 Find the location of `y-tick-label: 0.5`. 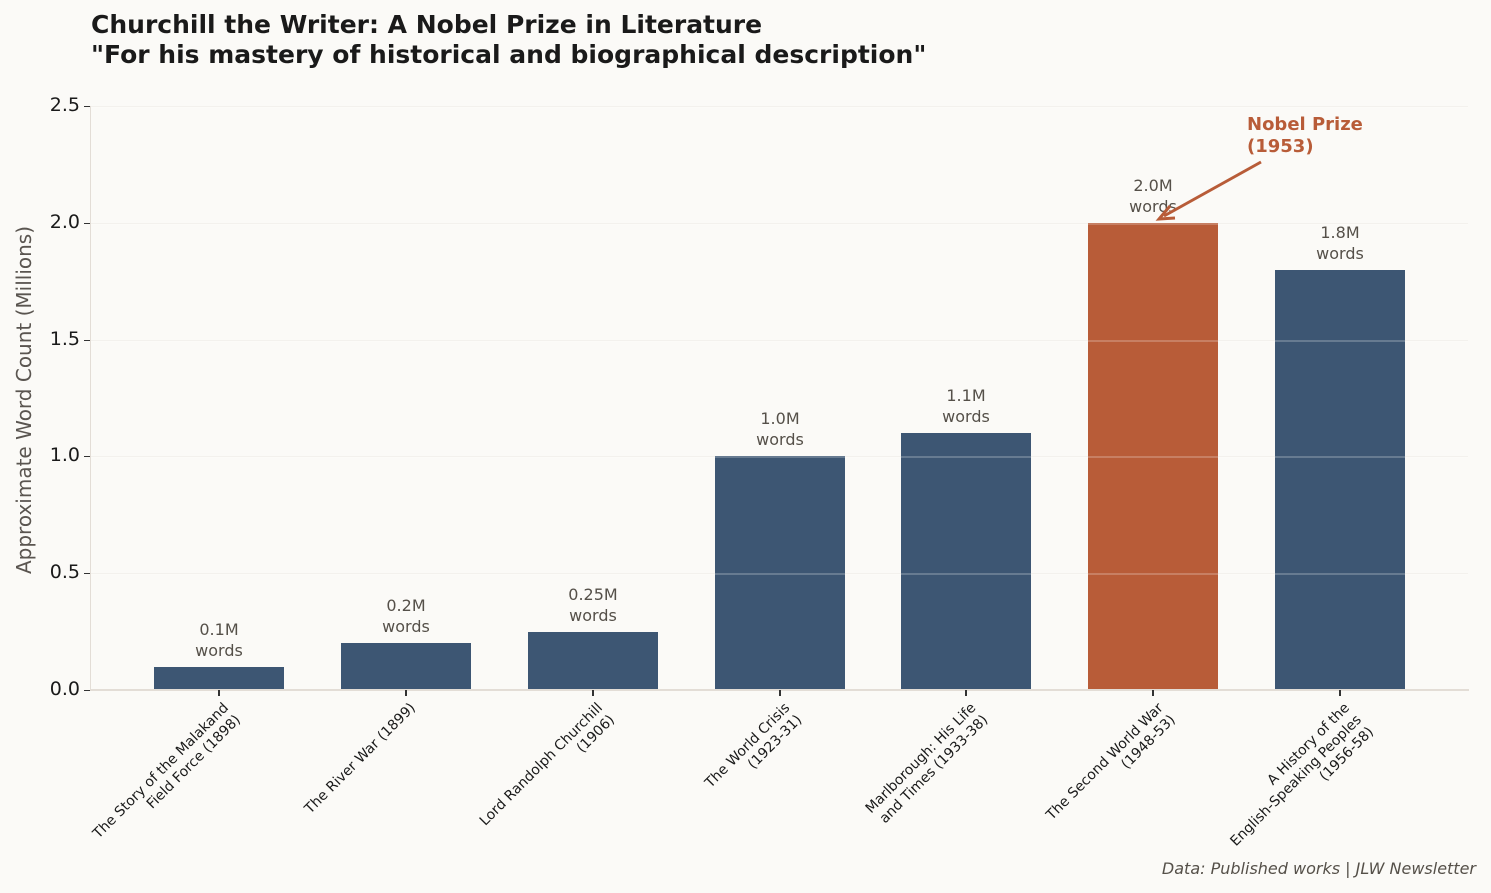

y-tick-label: 0.5 is located at coordinates (64, 572).